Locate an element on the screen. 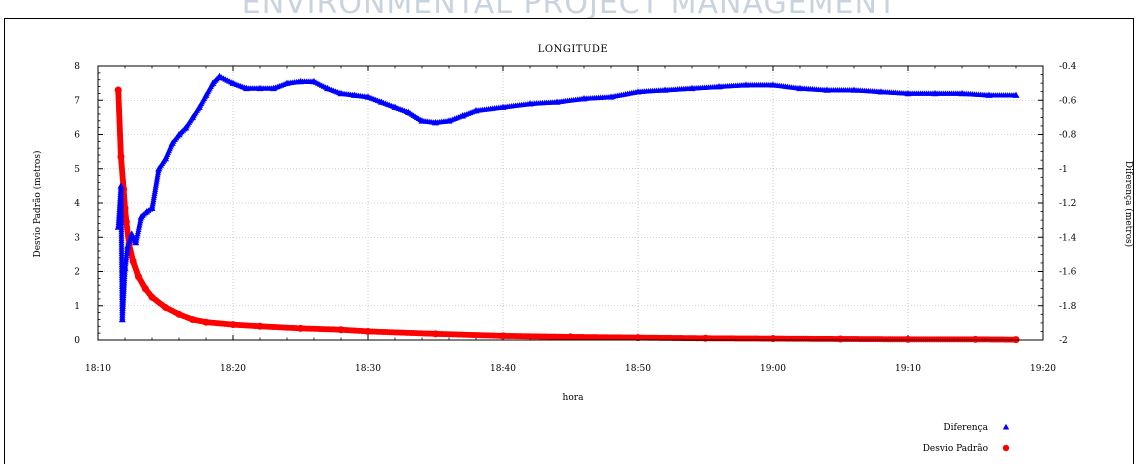 This screenshot has width=1139, height=464. y-right-tick-label: -0.4 is located at coordinates (1068, 67).